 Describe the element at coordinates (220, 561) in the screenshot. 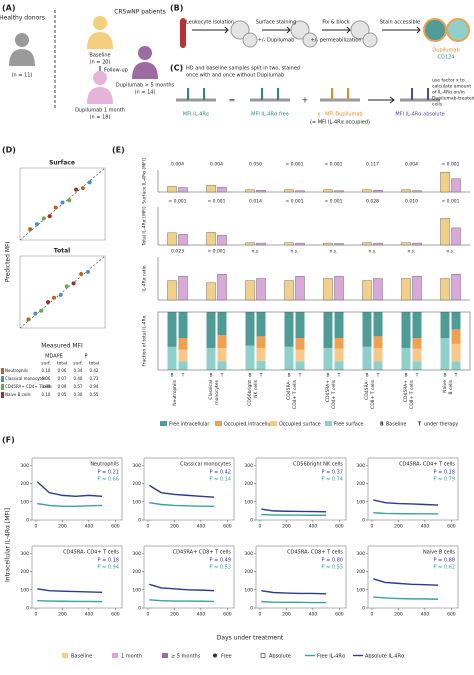

I see `label: P = 0.49` at that location.